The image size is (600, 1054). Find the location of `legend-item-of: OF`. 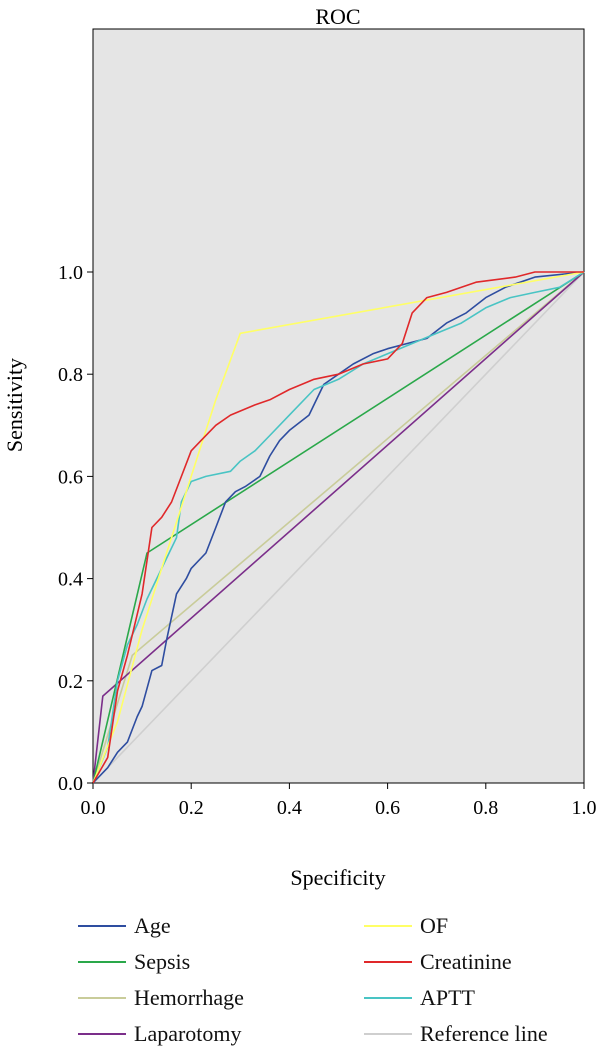

legend-item-of: OF is located at coordinates (406, 926).